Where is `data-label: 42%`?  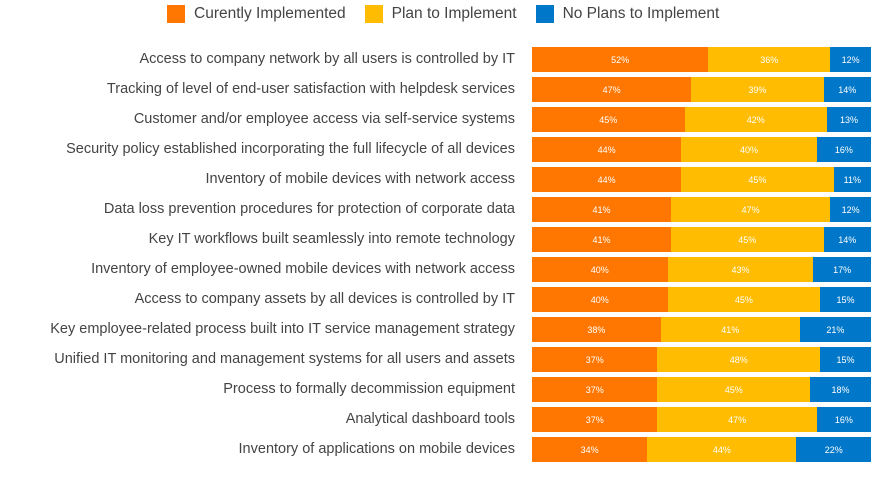 data-label: 42% is located at coordinates (755, 119).